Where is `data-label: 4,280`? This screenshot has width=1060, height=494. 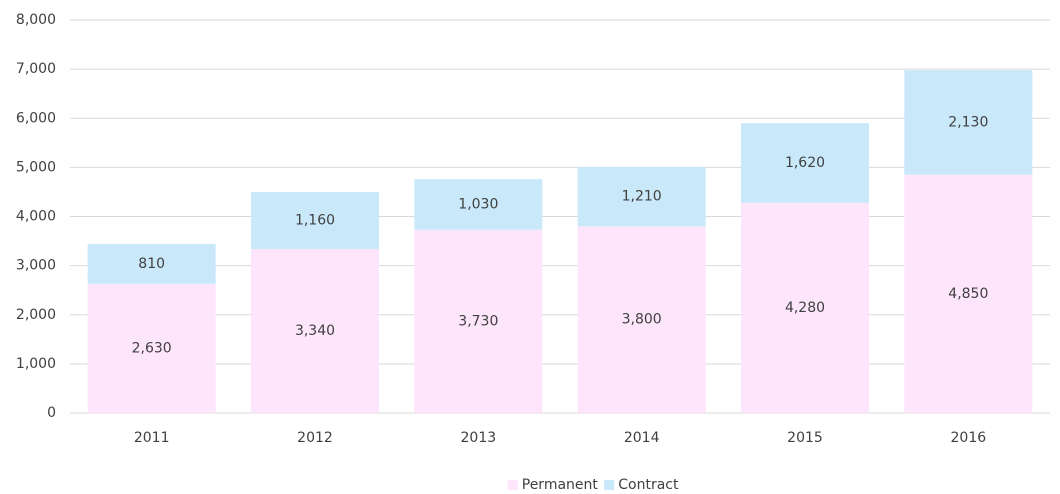 data-label: 4,280 is located at coordinates (805, 308).